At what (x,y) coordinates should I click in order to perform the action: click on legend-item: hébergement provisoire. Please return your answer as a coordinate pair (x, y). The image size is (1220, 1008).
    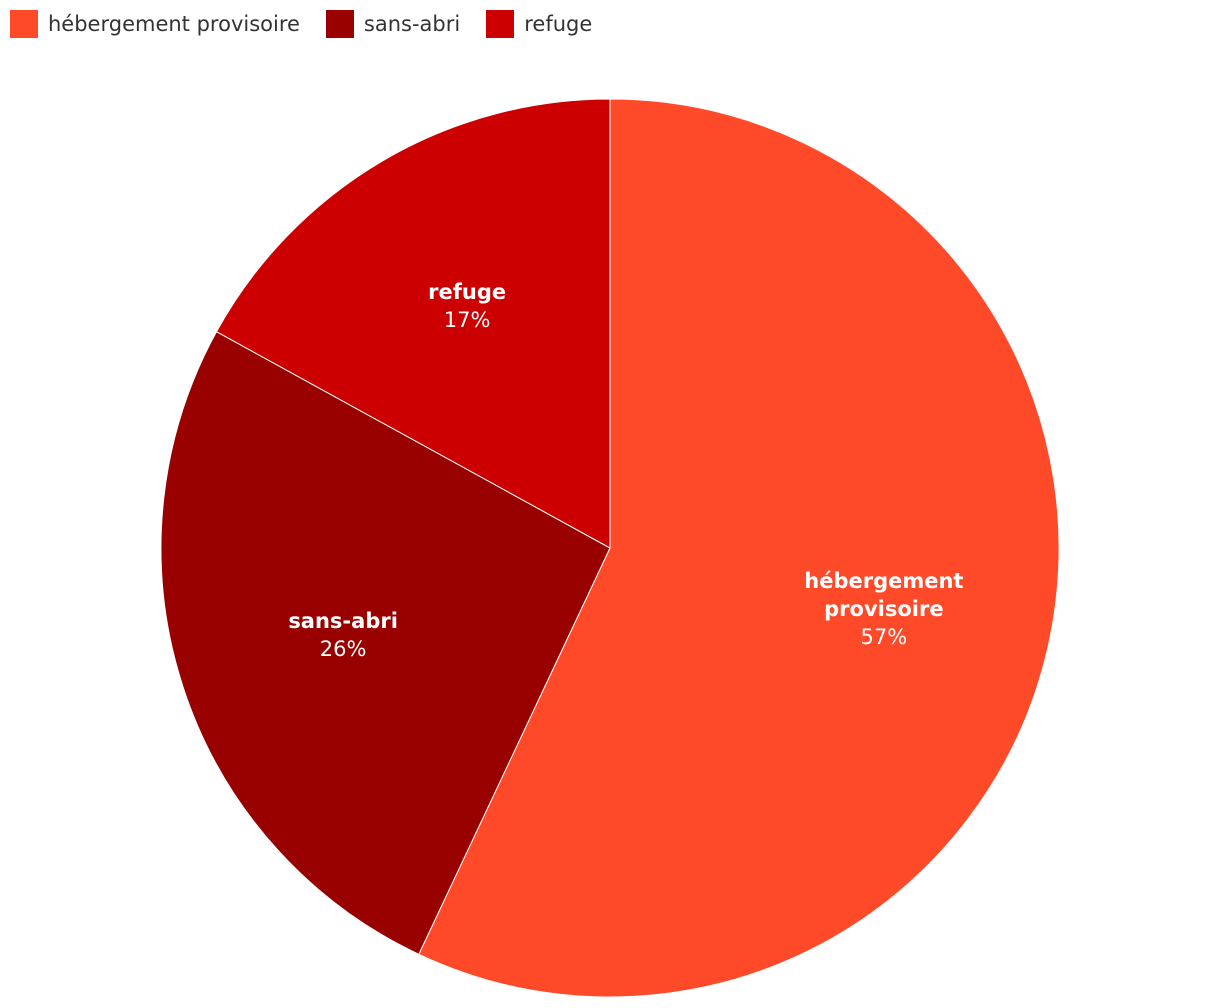
    Looking at the image, I should click on (155, 24).